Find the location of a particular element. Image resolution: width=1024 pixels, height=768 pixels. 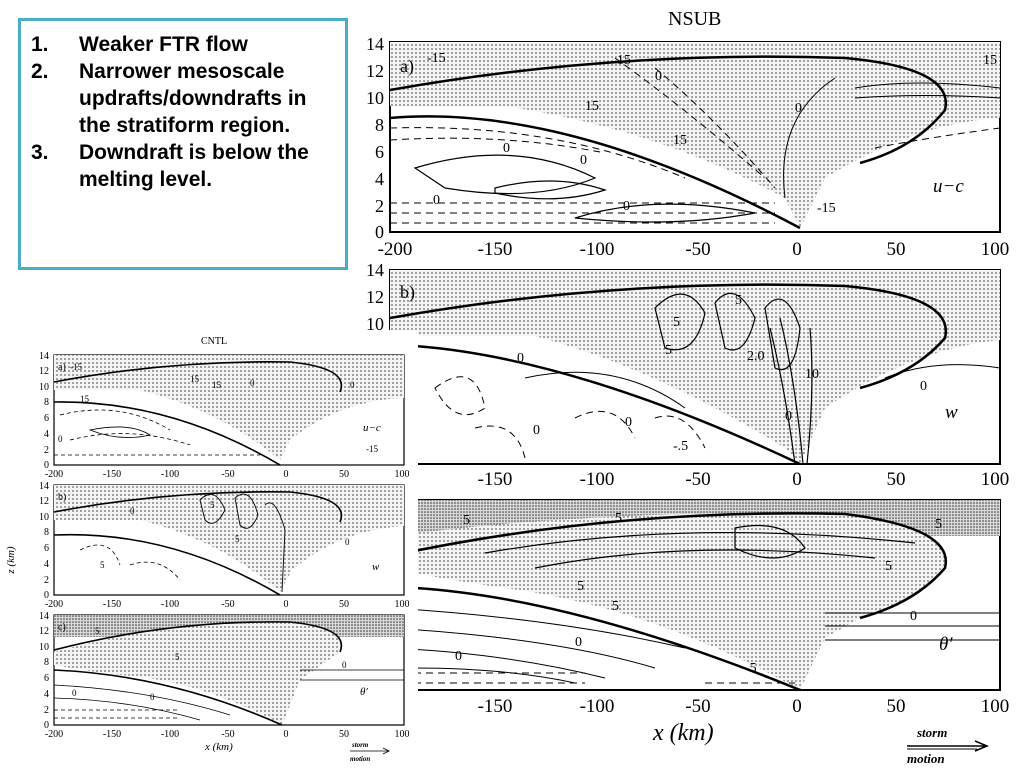

cntl-panel-a-variable: u−c is located at coordinates (372, 428).